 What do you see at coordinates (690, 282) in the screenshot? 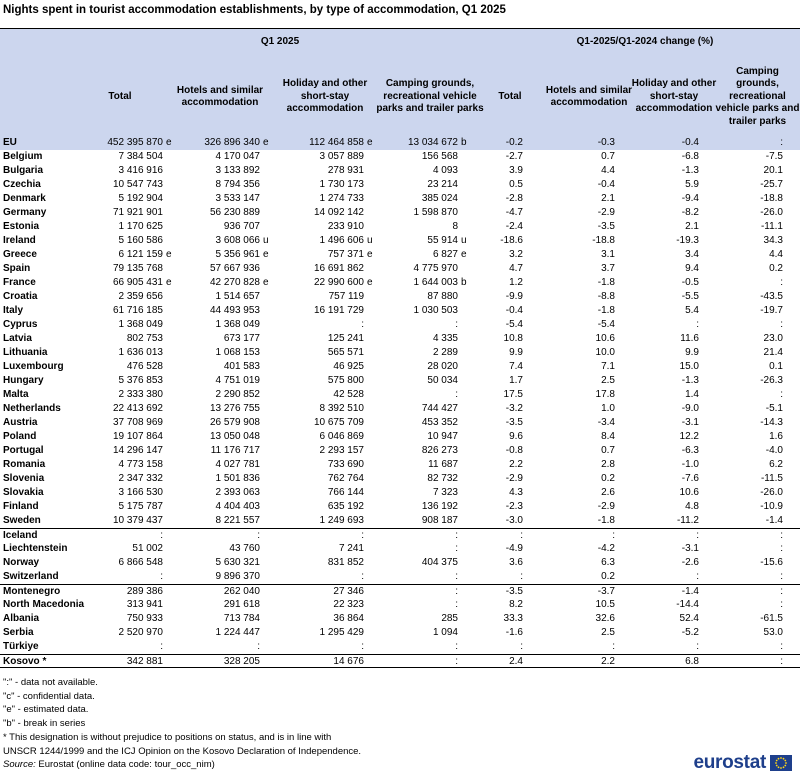
I see `table-cell: -0.5` at bounding box center [690, 282].